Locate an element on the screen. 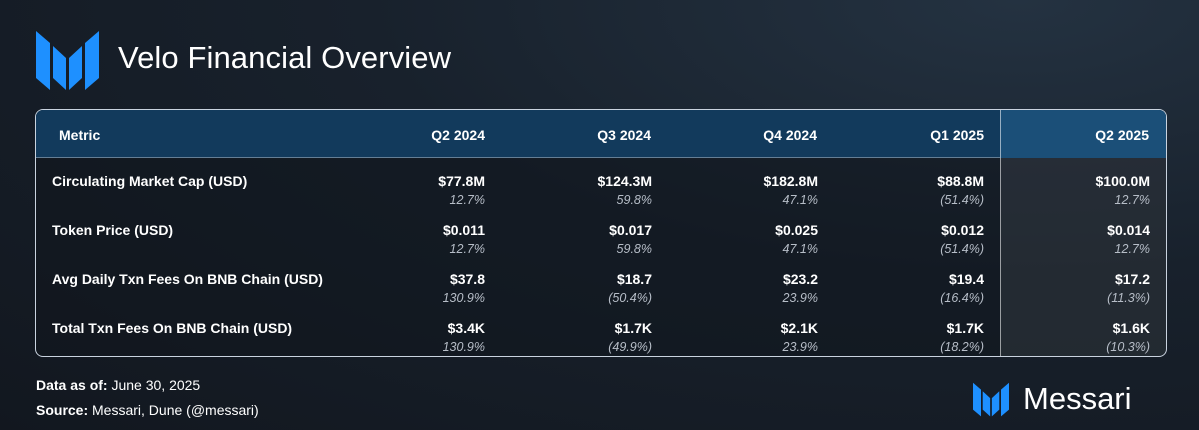  value-cell: $0.012 is located at coordinates (962, 230).